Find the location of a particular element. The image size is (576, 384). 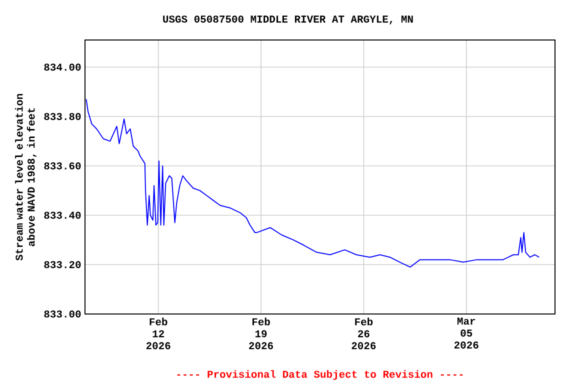

y-tick-label: 833.20 is located at coordinates (62, 264).